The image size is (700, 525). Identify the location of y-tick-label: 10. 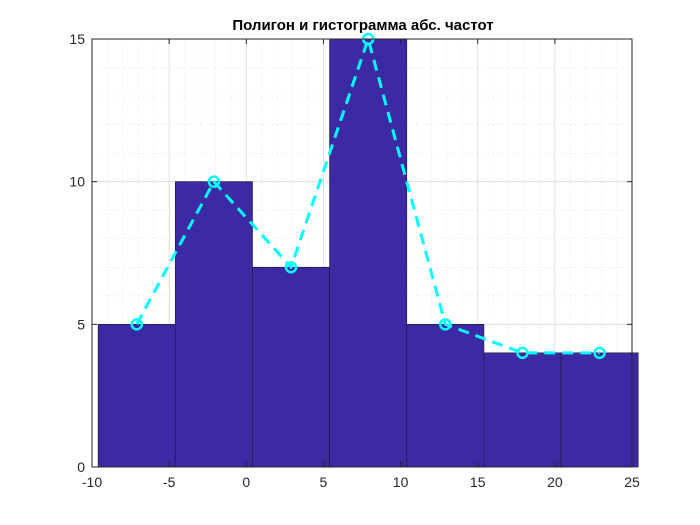
(77, 182).